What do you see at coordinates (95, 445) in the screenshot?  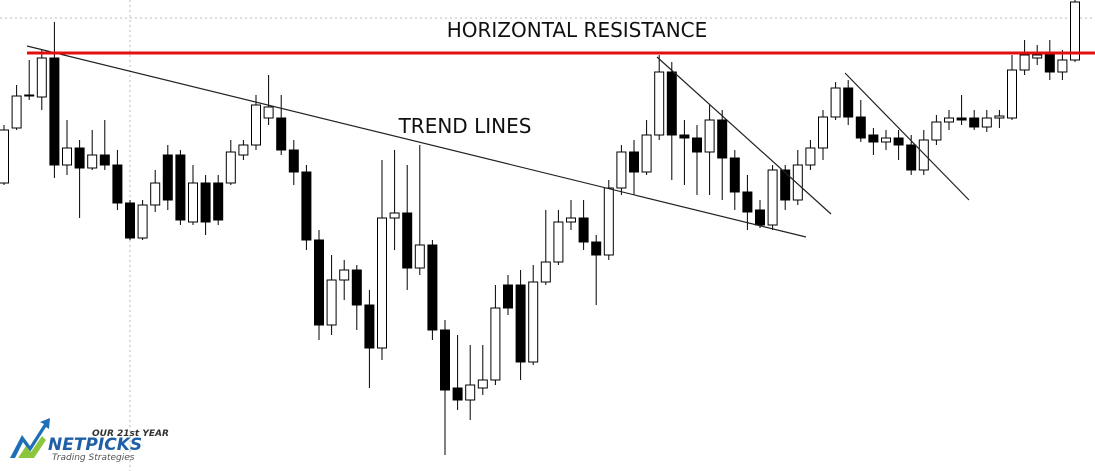 I see `logo-name: NETPICKS` at bounding box center [95, 445].